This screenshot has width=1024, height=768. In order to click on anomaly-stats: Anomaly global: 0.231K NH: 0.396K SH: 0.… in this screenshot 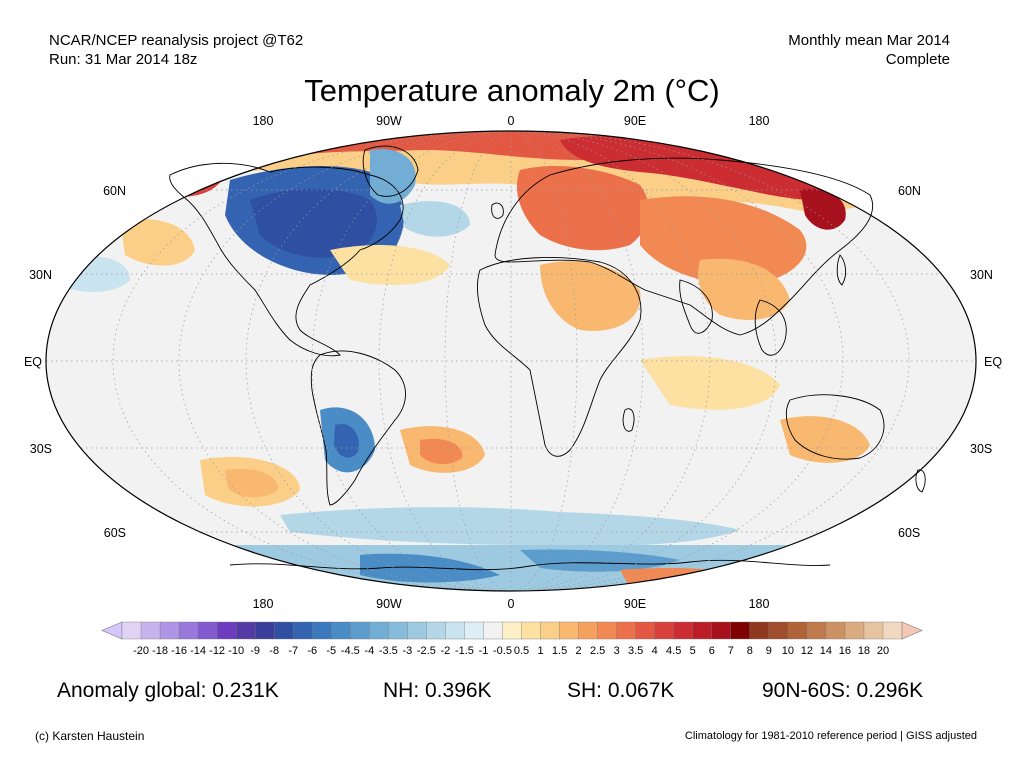, I will do `click(512, 692)`.